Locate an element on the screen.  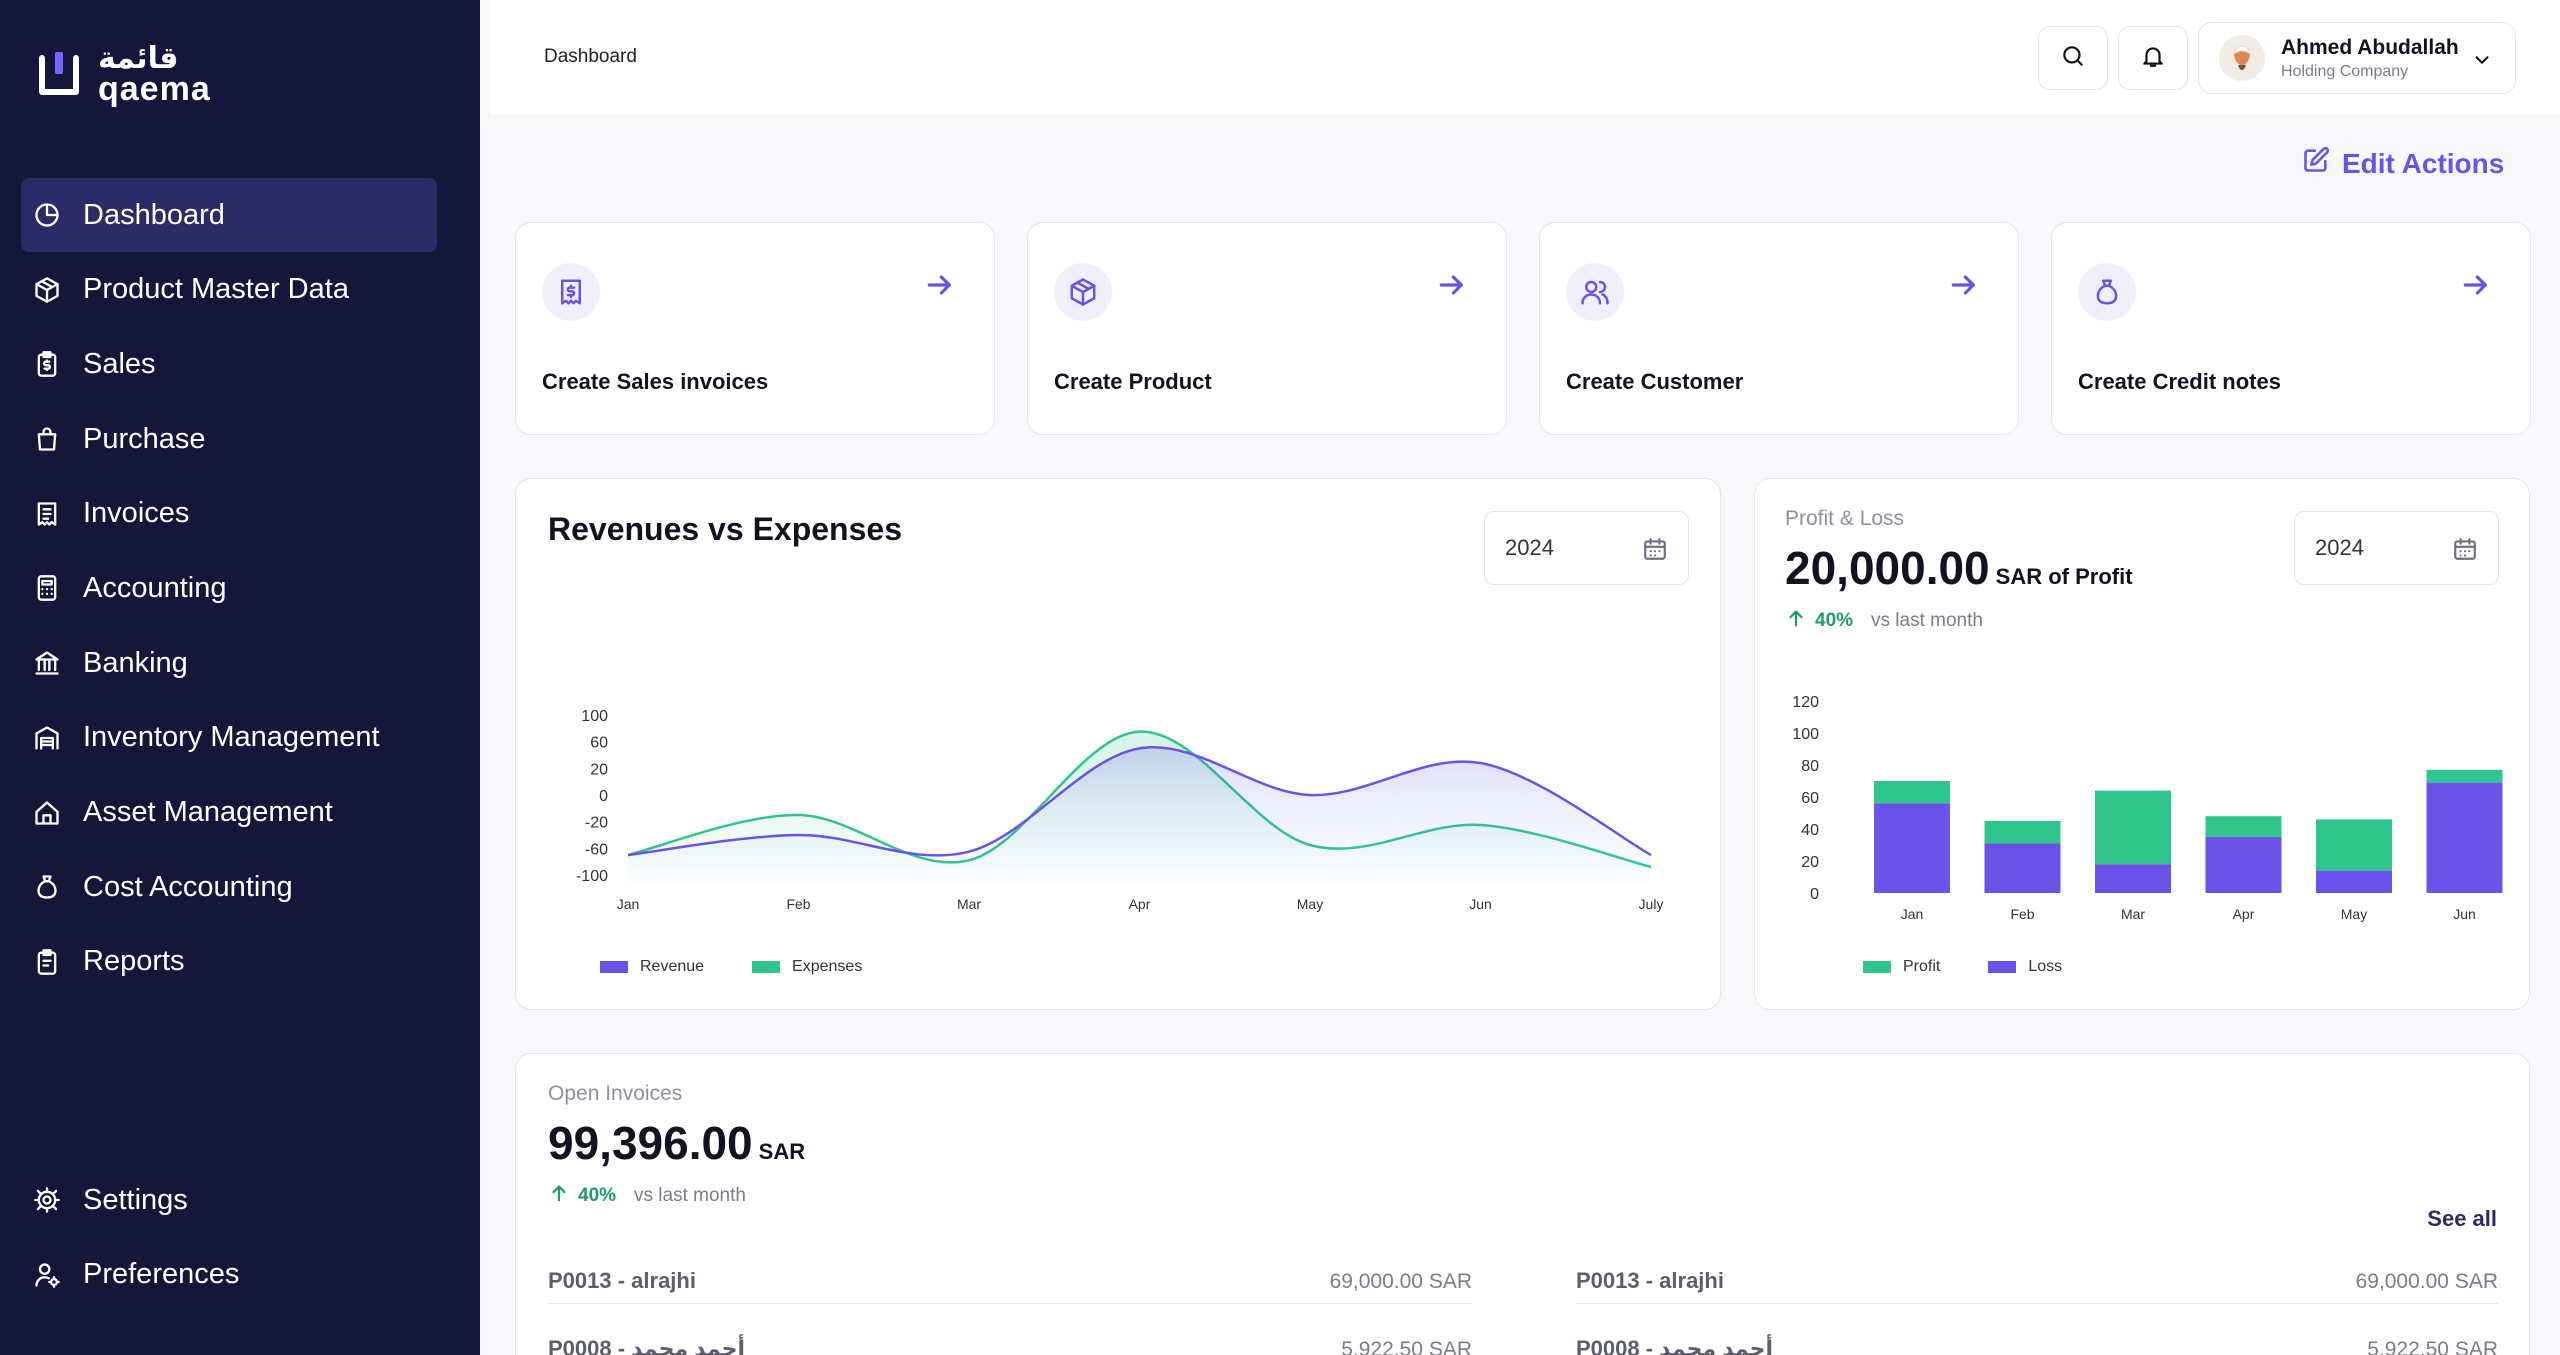
sidebar-item-dashboard: Dashboard is located at coordinates (229, 215).